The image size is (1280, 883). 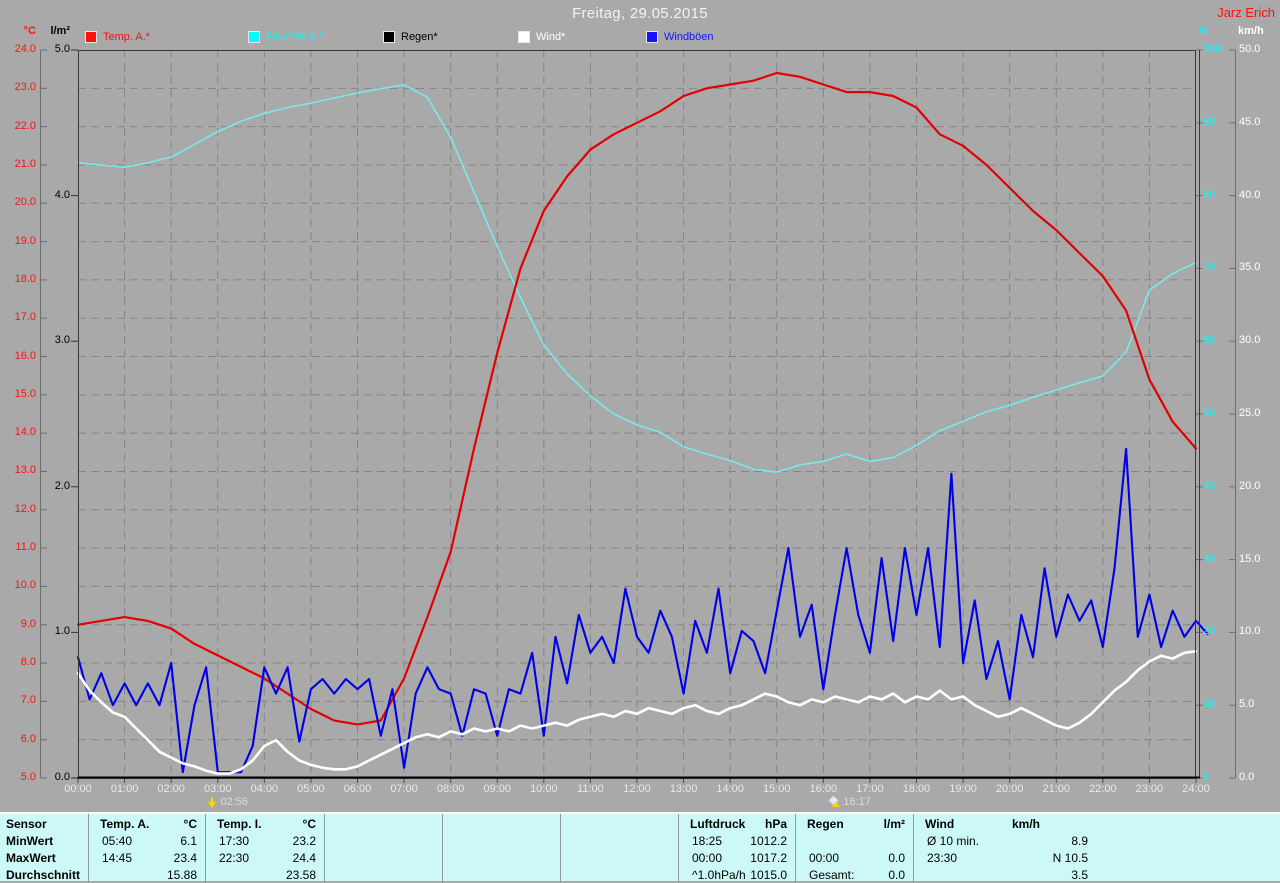 I want to click on legend-label: Windböen, so click(x=689, y=37).